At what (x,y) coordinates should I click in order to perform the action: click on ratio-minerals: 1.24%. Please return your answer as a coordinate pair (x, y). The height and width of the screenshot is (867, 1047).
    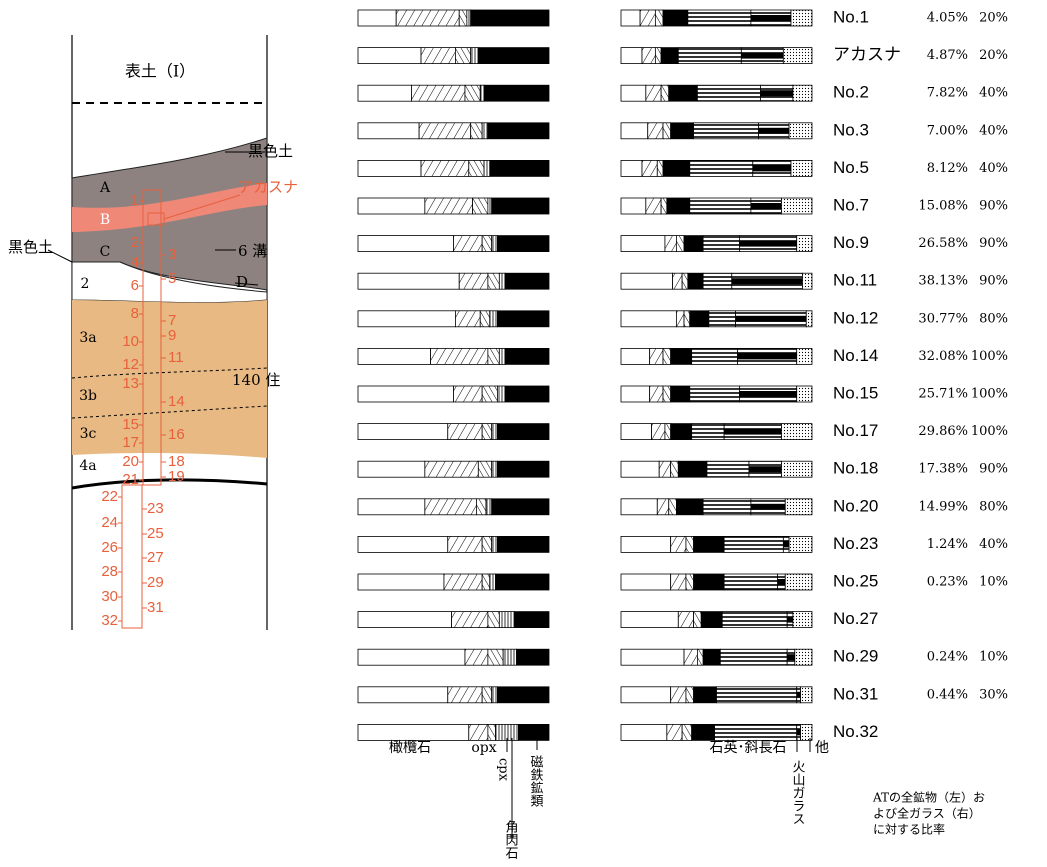
    Looking at the image, I should click on (947, 544).